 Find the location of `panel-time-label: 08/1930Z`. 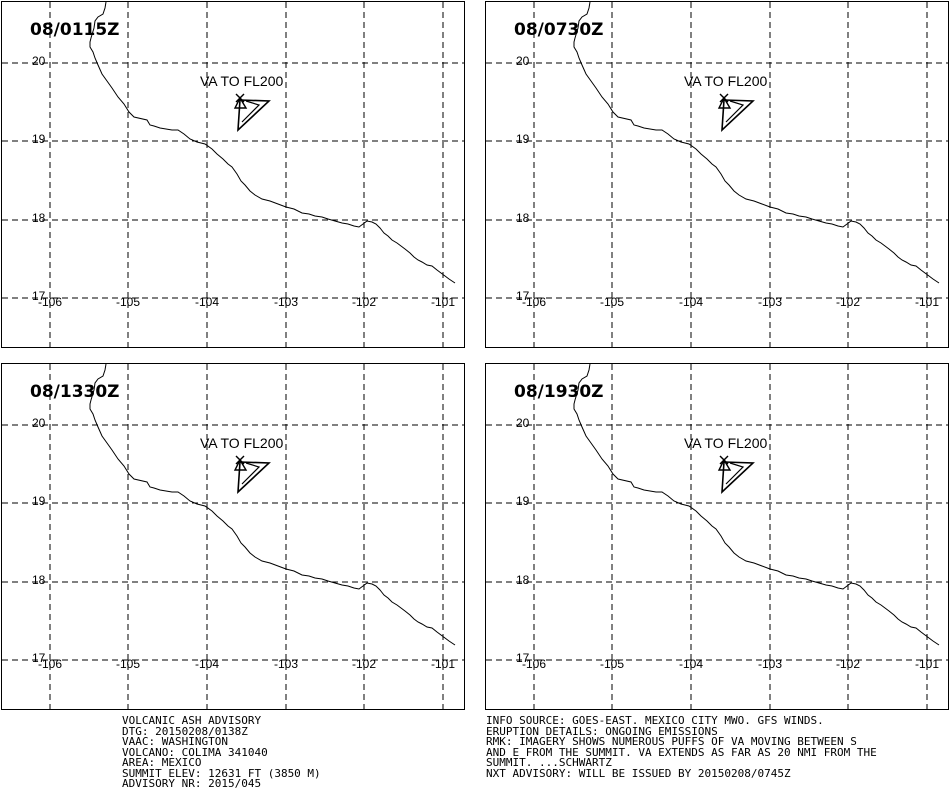

panel-time-label: 08/1930Z is located at coordinates (559, 392).